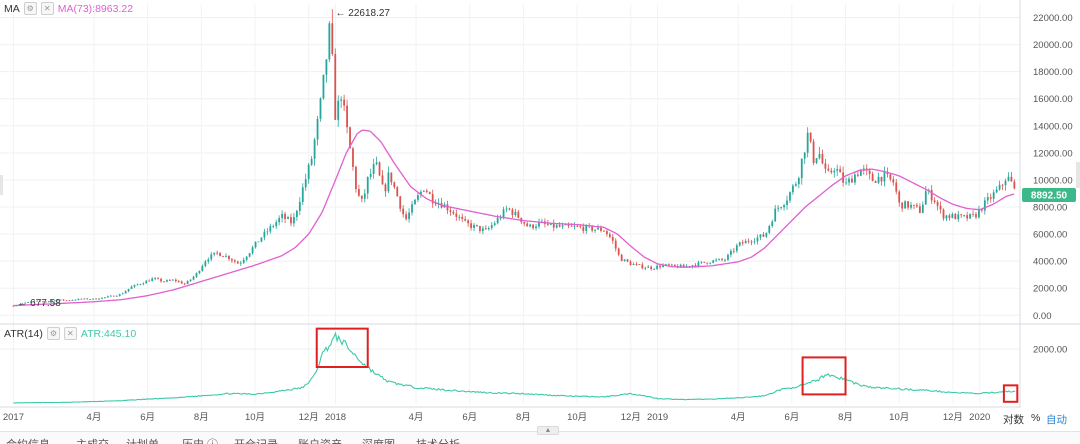 The image size is (1080, 444). I want to click on tab-technical-analysis: 技术分析, so click(438, 440).